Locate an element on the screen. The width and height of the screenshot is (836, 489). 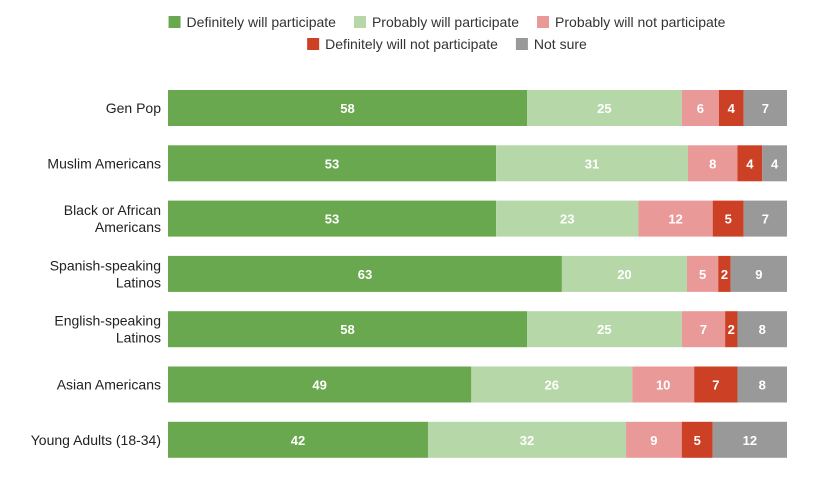
category-label-spanish-speaking-latinos: Spanish-speaking Latinos is located at coordinates (105, 273).